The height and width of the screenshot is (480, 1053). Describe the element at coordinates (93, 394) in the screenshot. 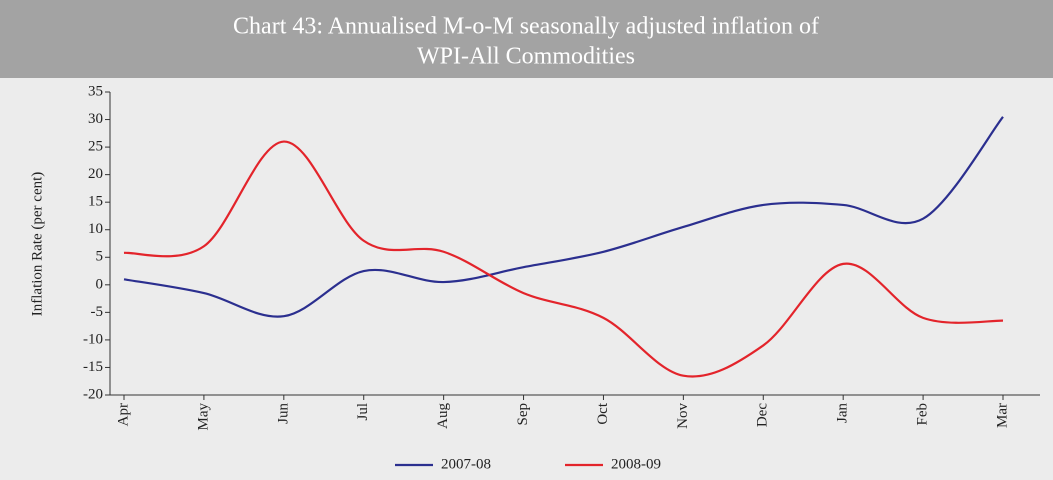

I see `y-tick-label: -20` at that location.